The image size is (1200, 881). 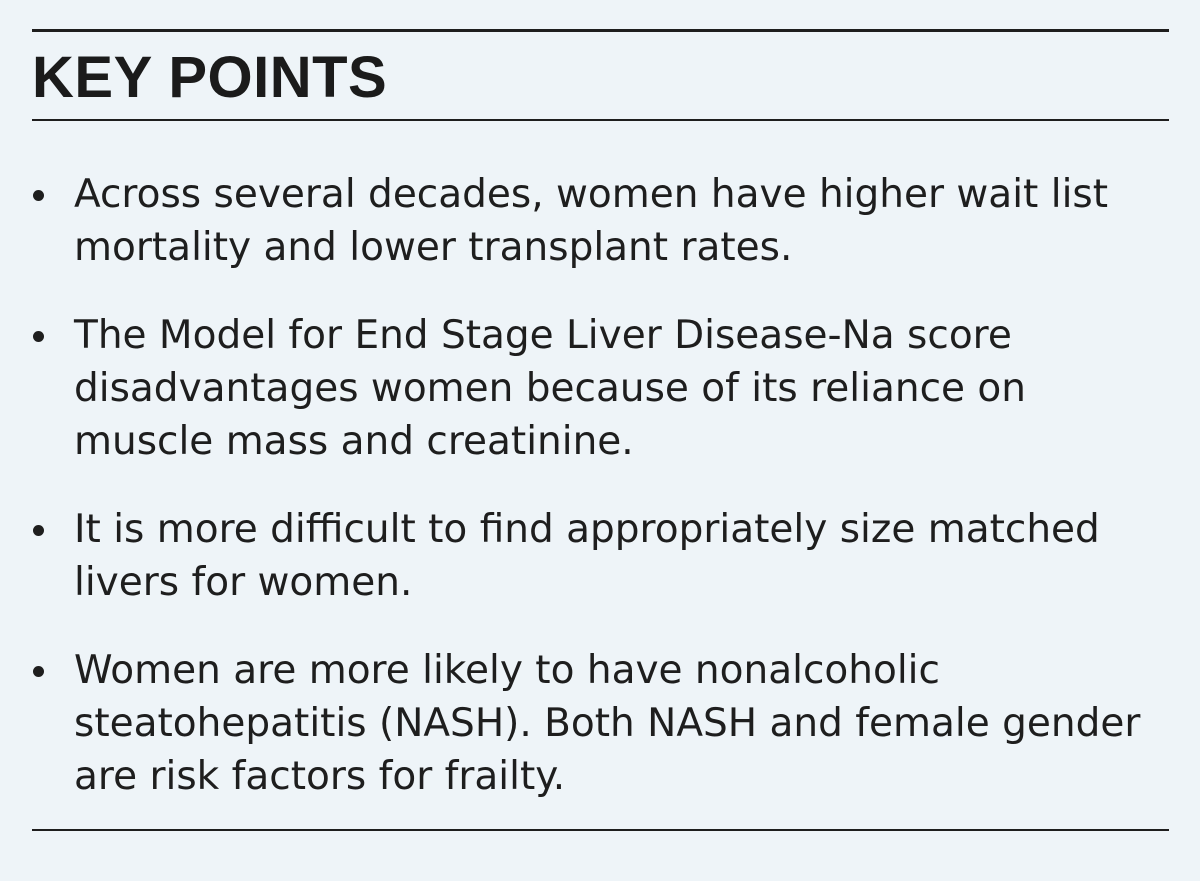 I want to click on key-points-heading: KEY POINTS, so click(x=210, y=77).